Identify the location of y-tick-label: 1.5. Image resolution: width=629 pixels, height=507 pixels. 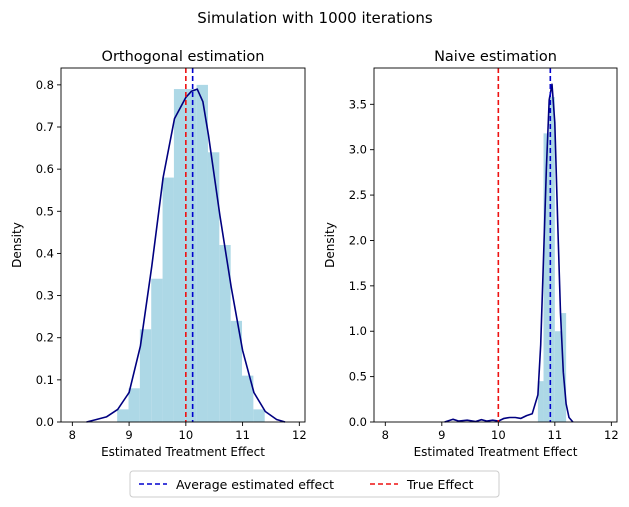
(358, 286).